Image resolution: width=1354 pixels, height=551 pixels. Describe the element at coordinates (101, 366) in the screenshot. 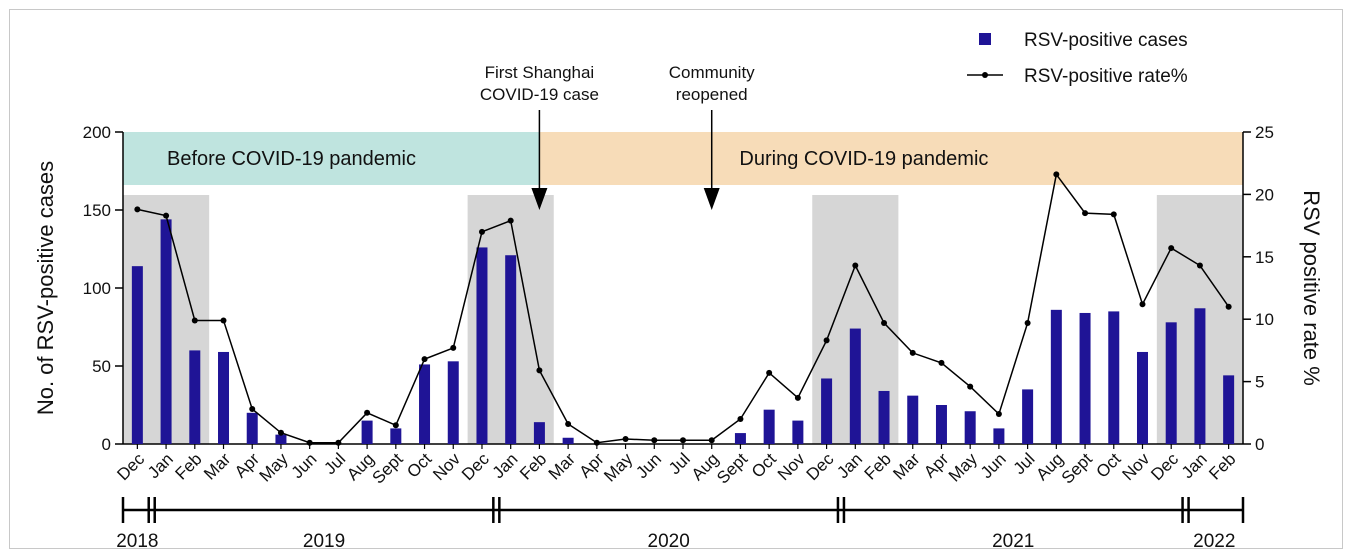

I see `y-tick-label: 50` at that location.